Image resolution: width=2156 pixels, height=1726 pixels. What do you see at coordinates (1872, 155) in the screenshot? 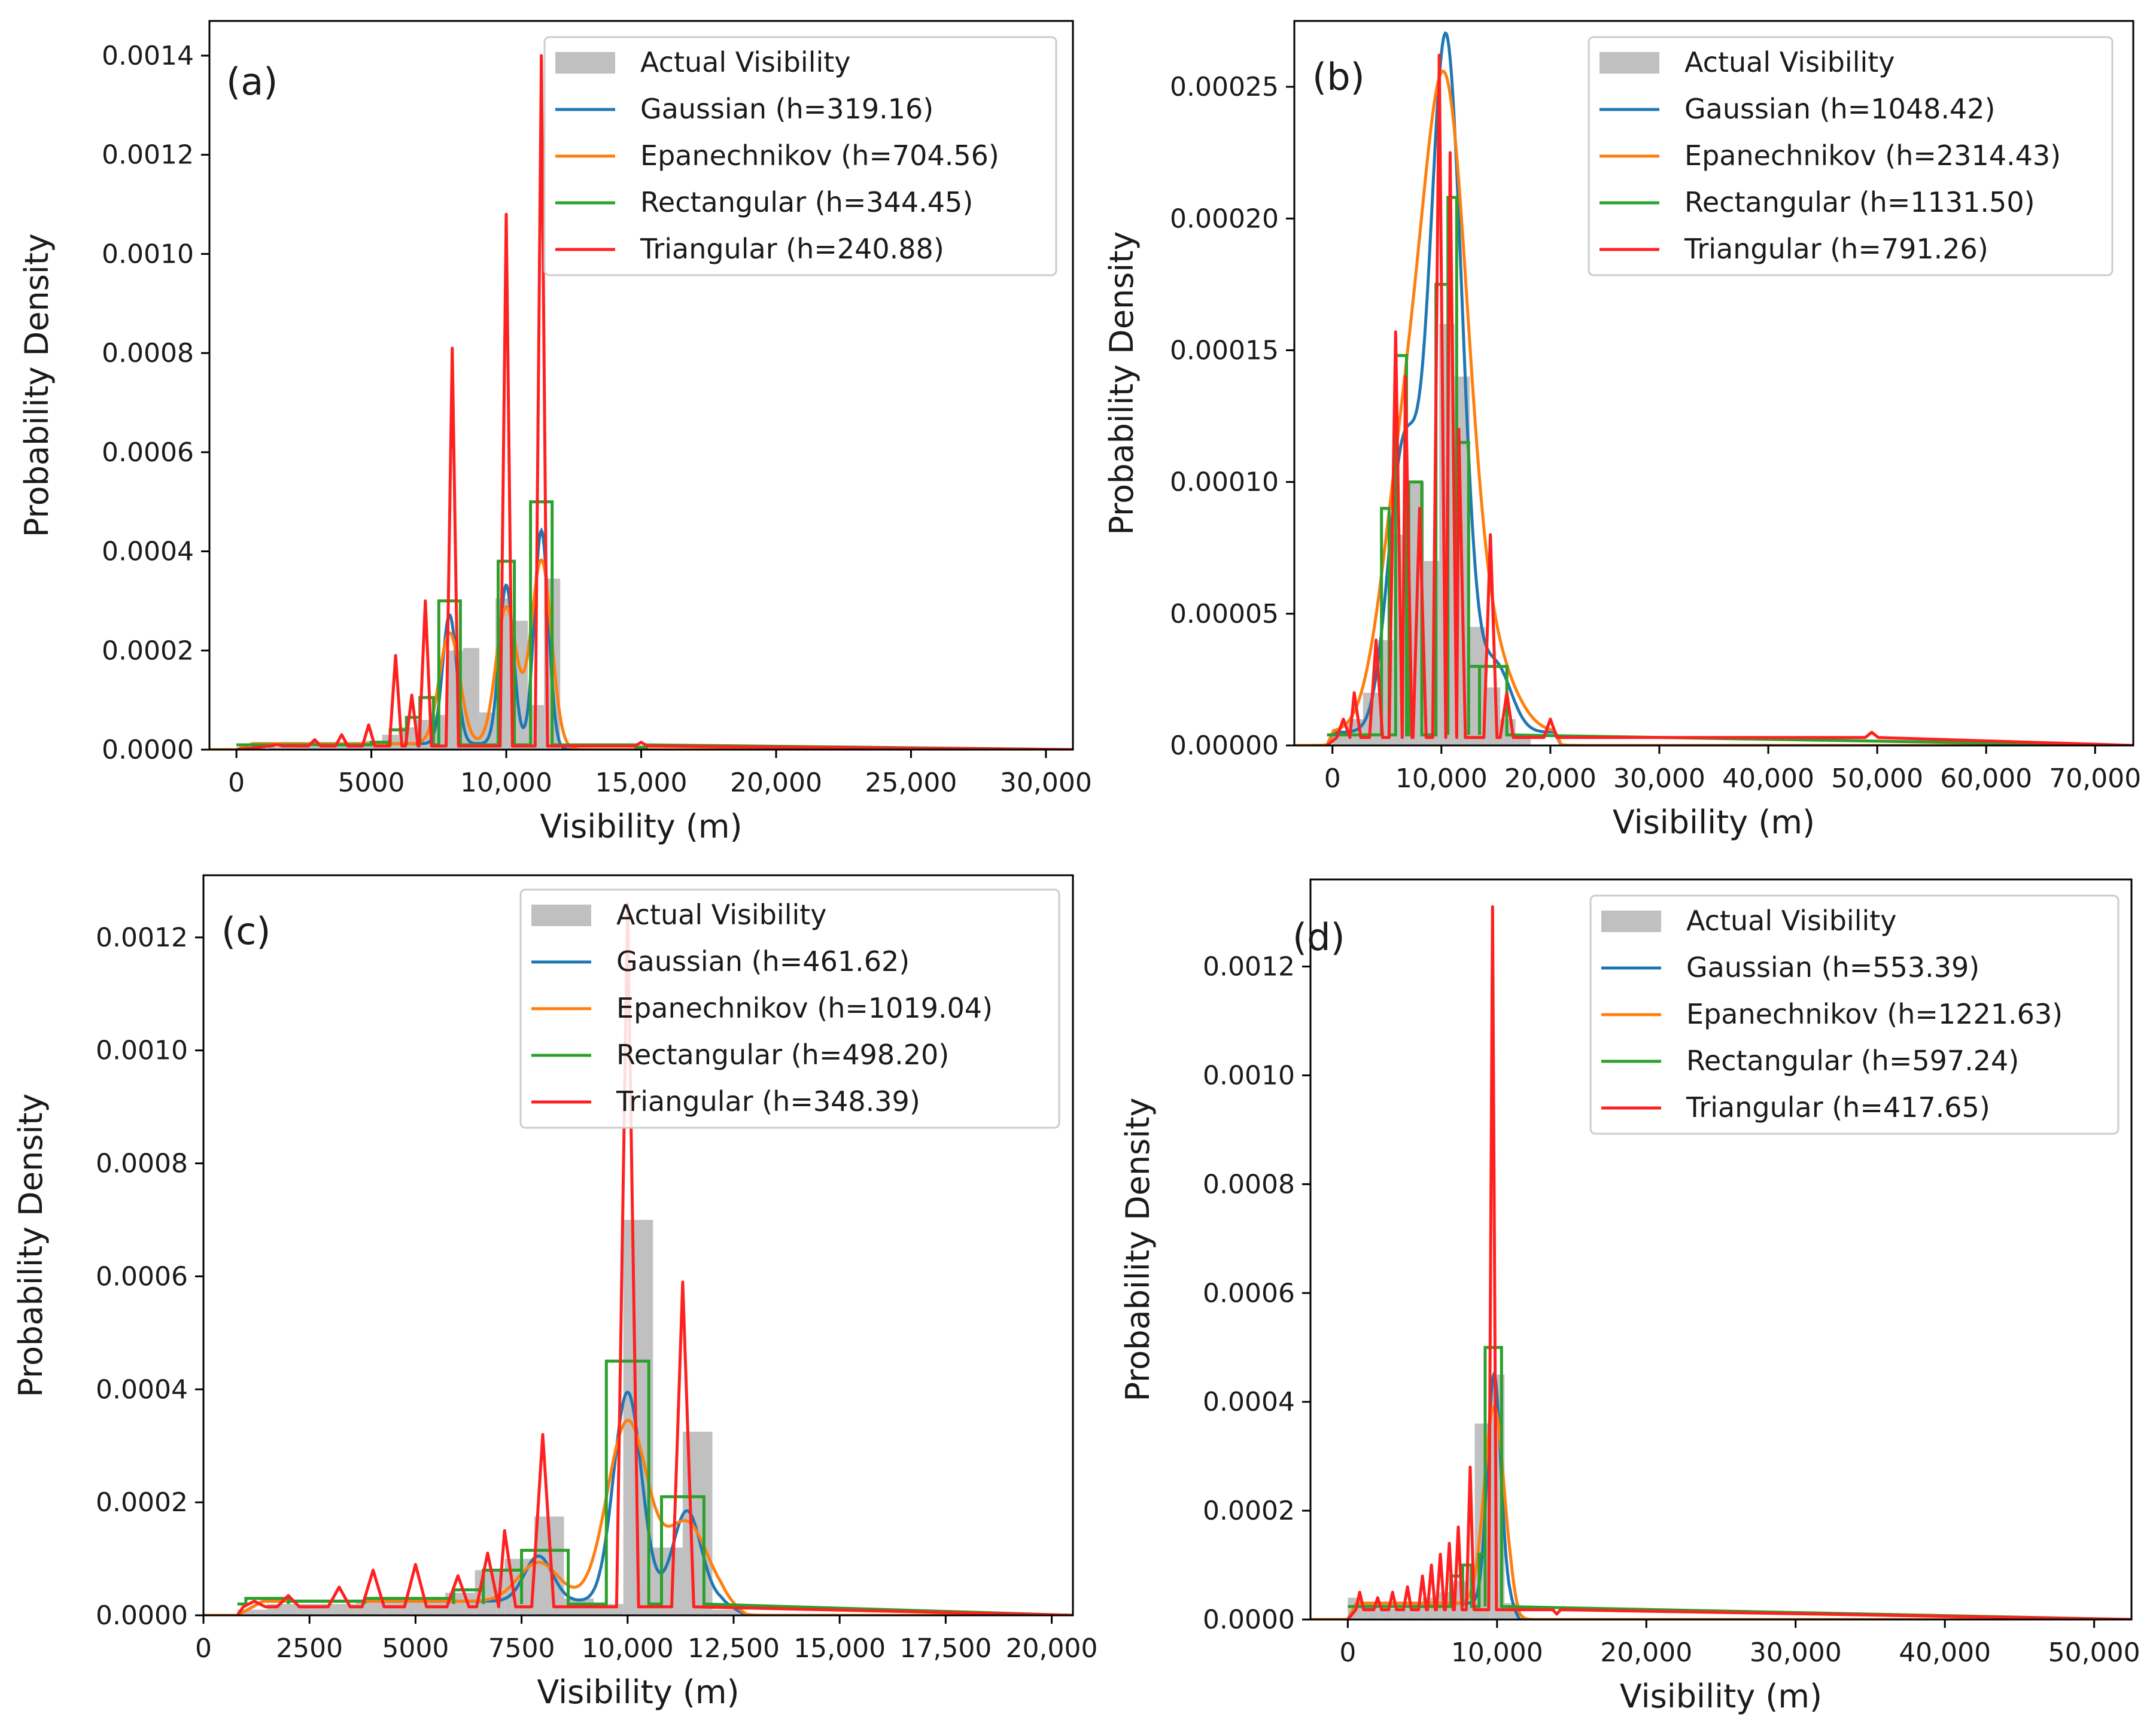
I see `legend-label: Epanechnikov (h=2314.43)` at bounding box center [1872, 155].